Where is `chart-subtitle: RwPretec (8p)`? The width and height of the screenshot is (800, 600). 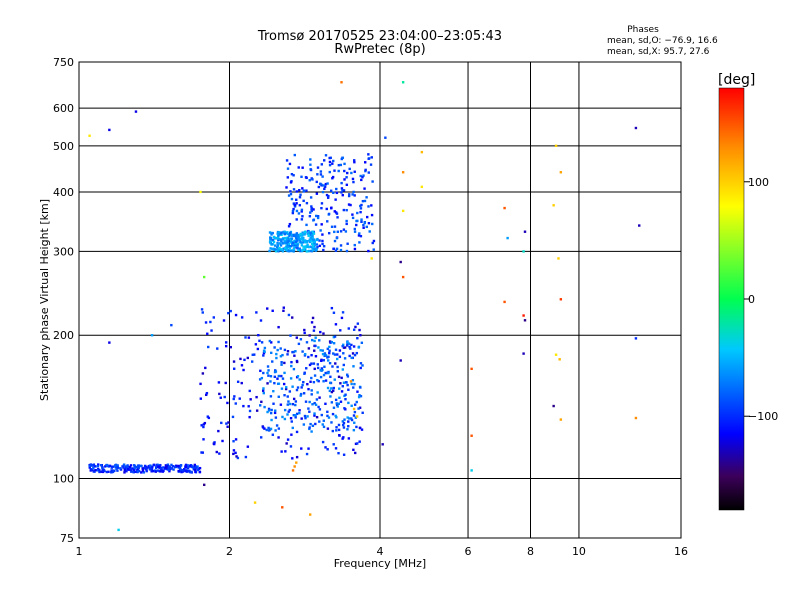
chart-subtitle: RwPretec (8p) is located at coordinates (379, 49).